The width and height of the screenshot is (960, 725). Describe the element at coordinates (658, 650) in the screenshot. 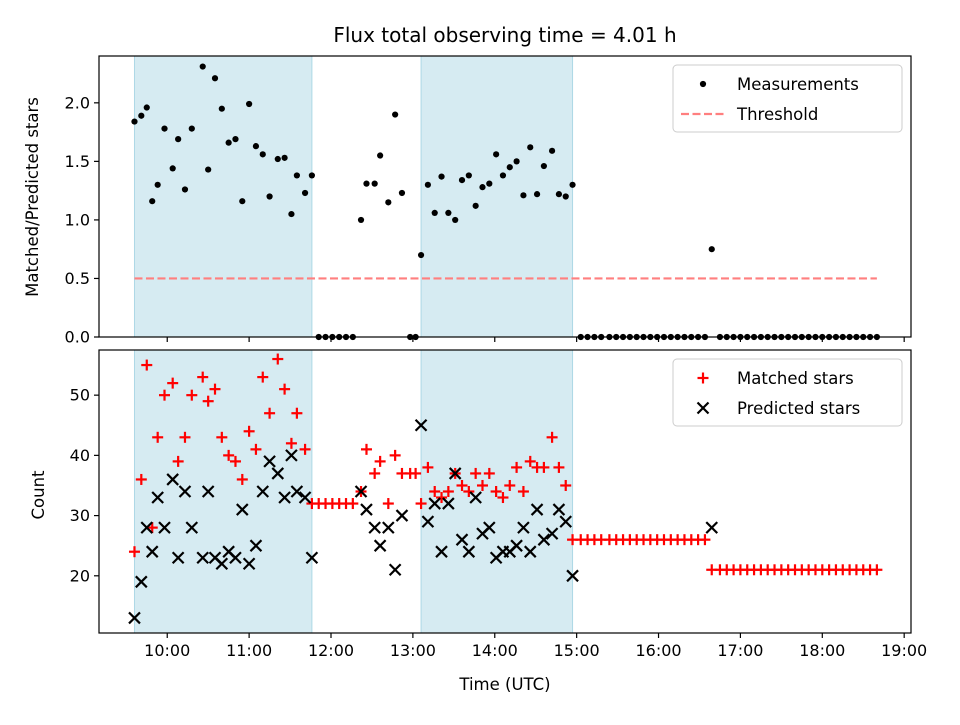

I see `x-tick-label: 16:00` at that location.